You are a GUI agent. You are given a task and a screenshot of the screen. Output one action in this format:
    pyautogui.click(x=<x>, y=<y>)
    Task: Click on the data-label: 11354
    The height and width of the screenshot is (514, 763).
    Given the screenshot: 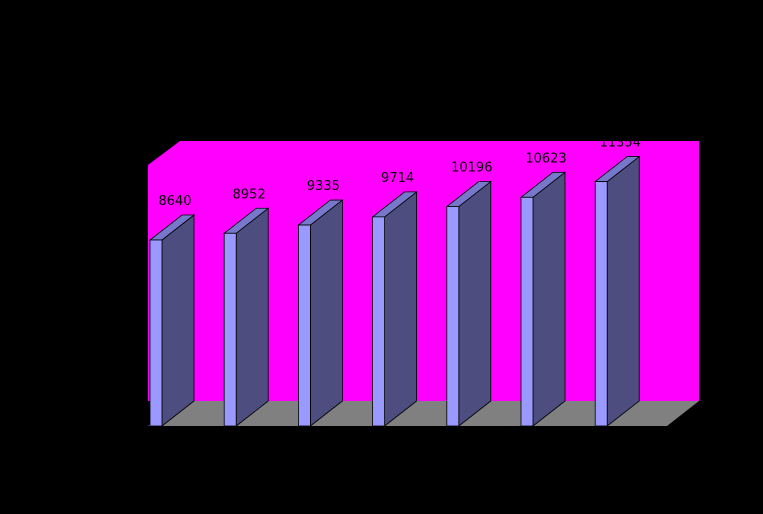 What is the action you would take?
    pyautogui.click(x=620, y=143)
    